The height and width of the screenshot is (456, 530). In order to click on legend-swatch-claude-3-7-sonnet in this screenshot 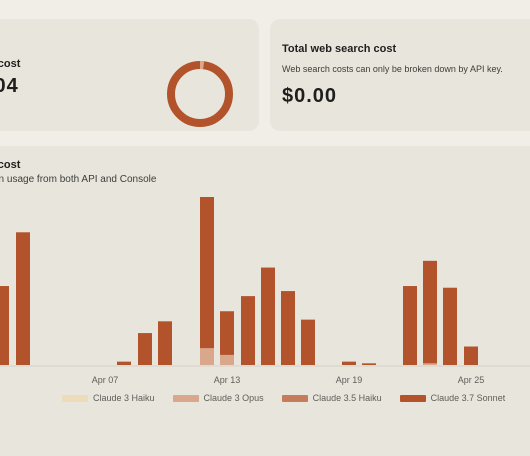, I will do `click(413, 398)`.